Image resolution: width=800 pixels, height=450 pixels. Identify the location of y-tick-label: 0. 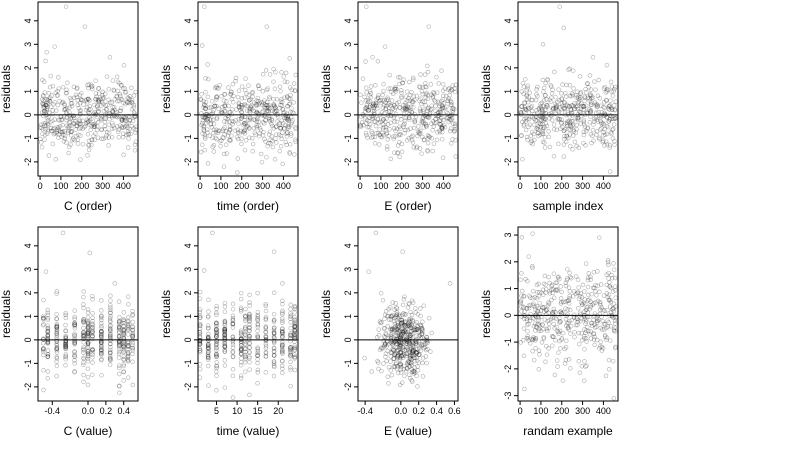
(508, 114).